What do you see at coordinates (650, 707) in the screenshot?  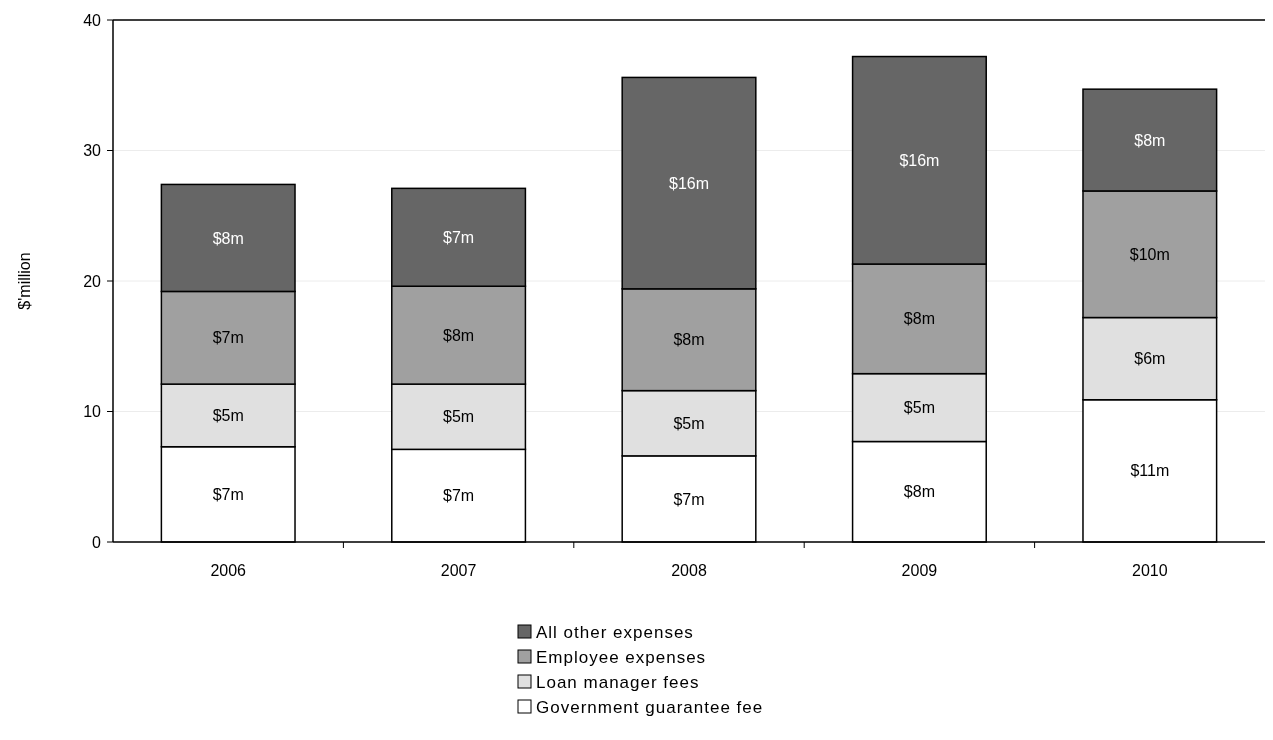 I see `legend-label: Government guarantee fee` at bounding box center [650, 707].